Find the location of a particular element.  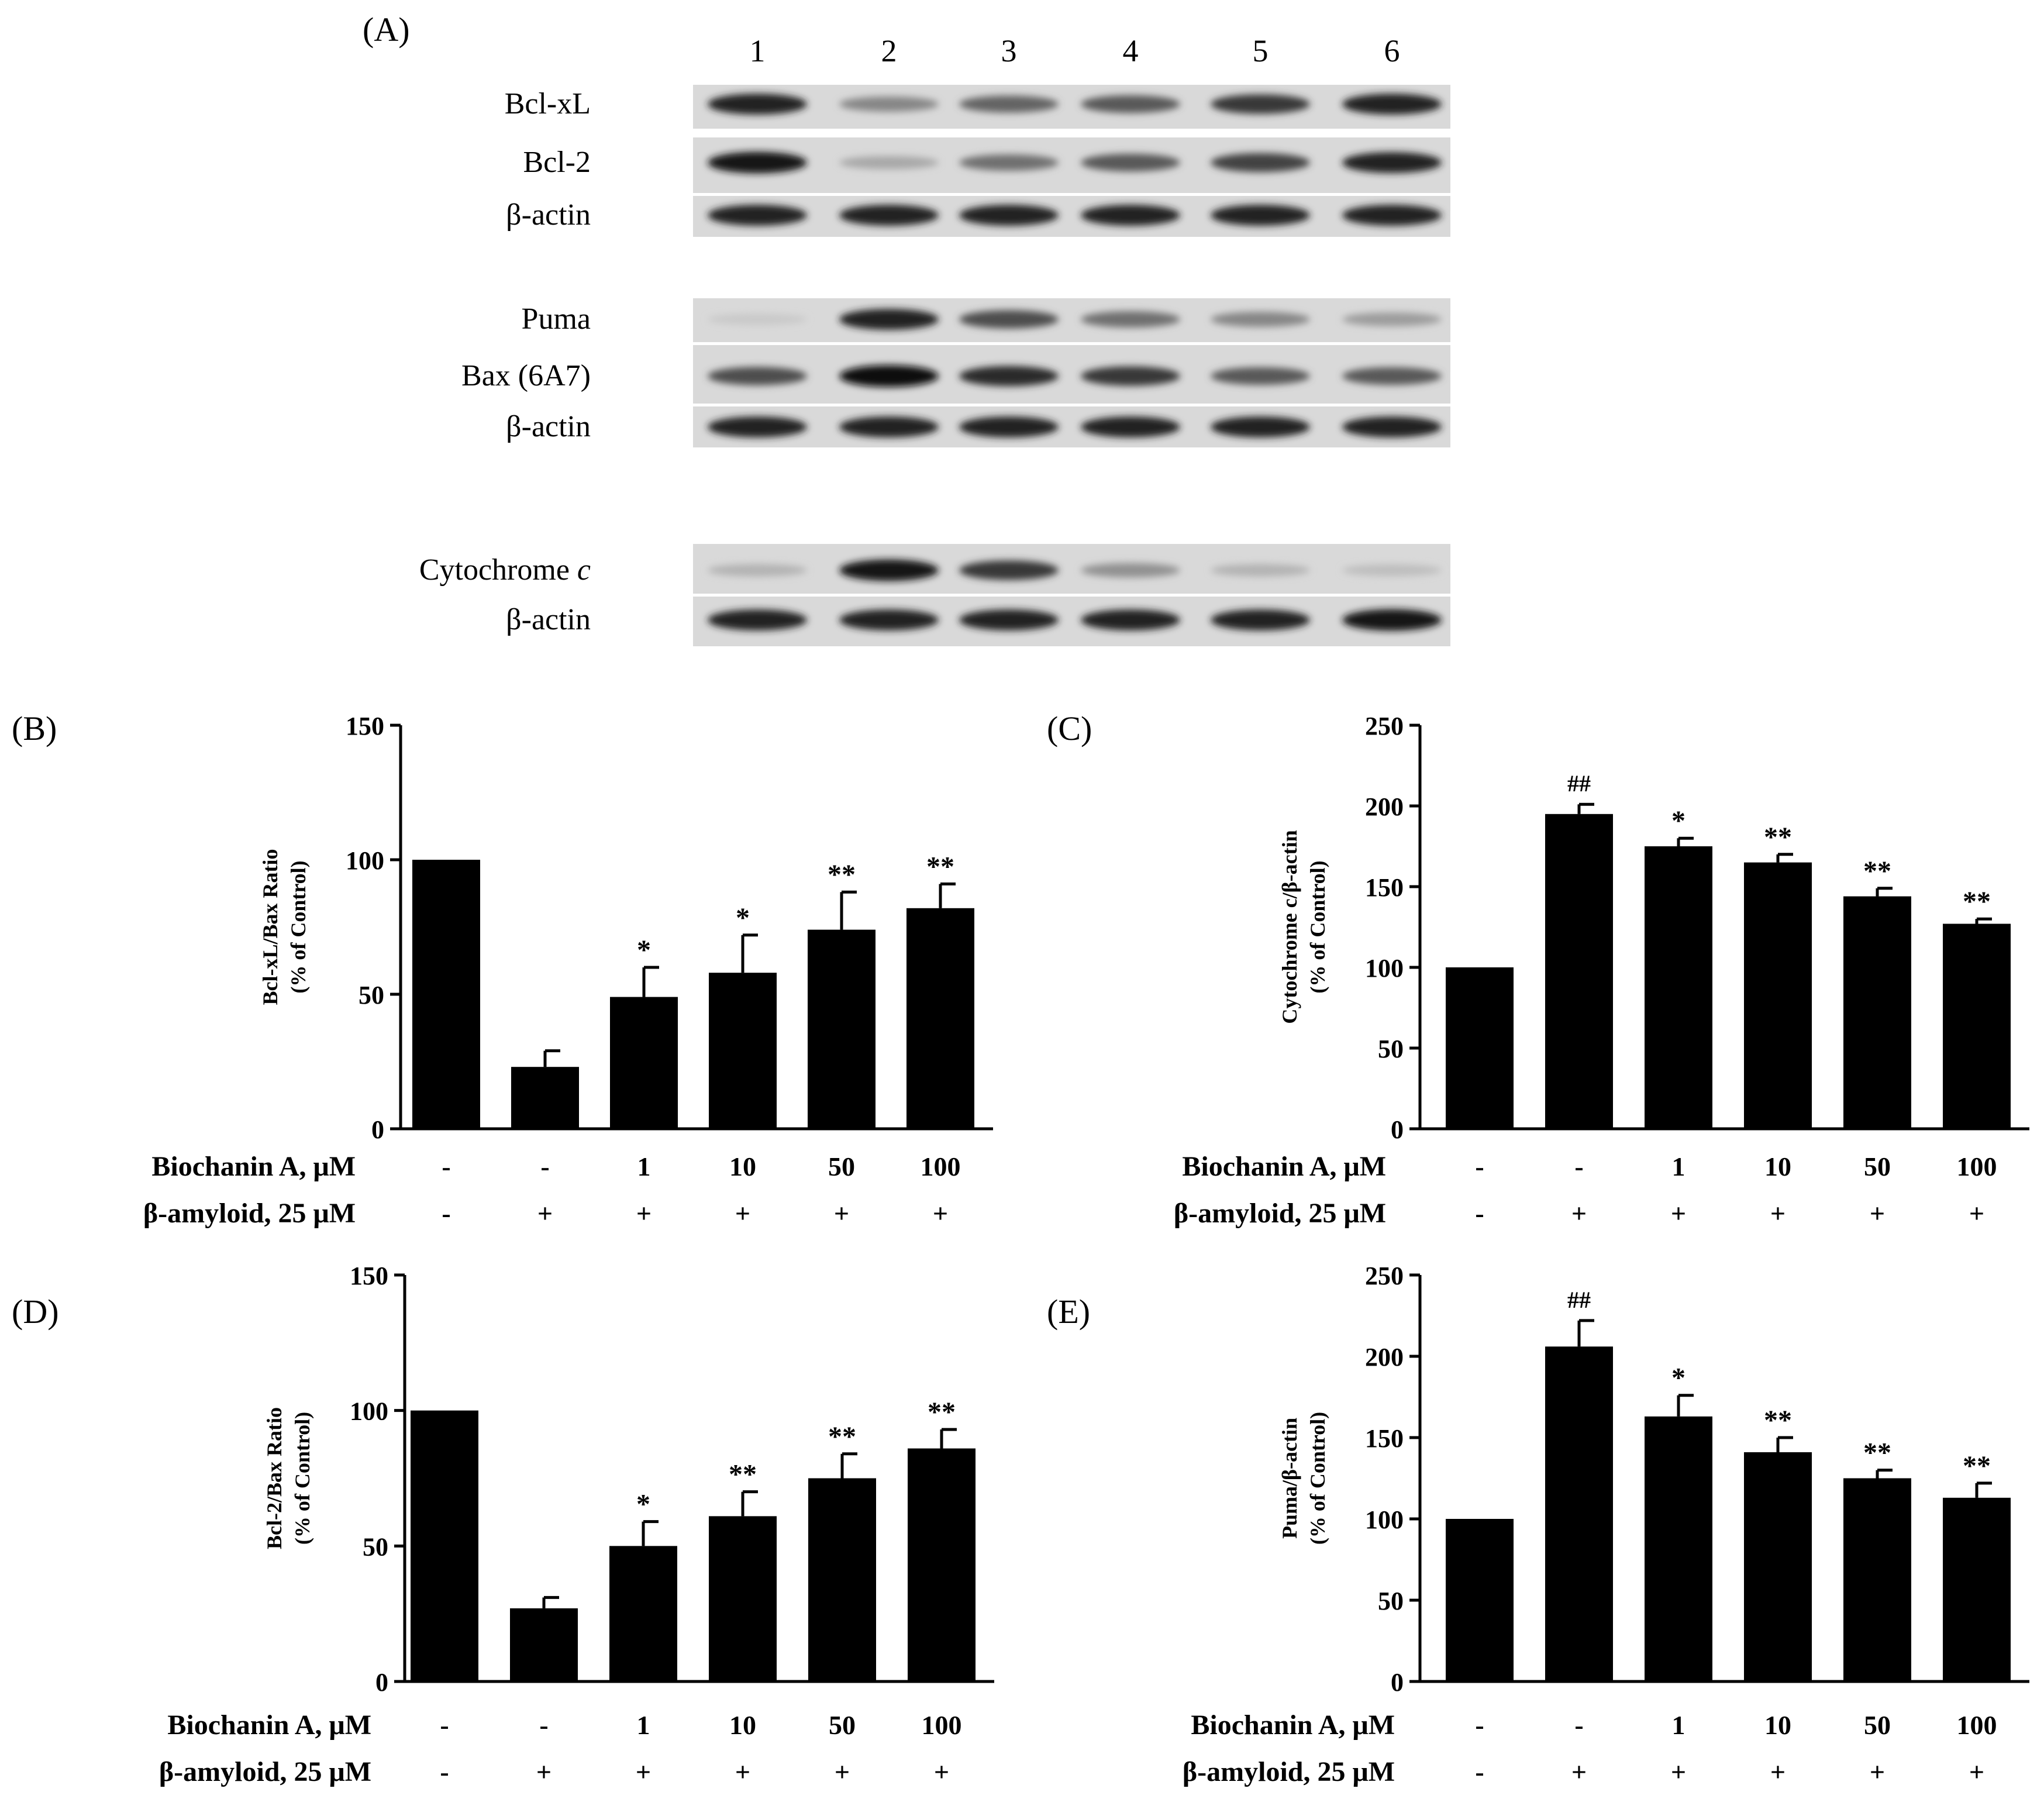

blot-row-label: β-actin is located at coordinates (549, 426).